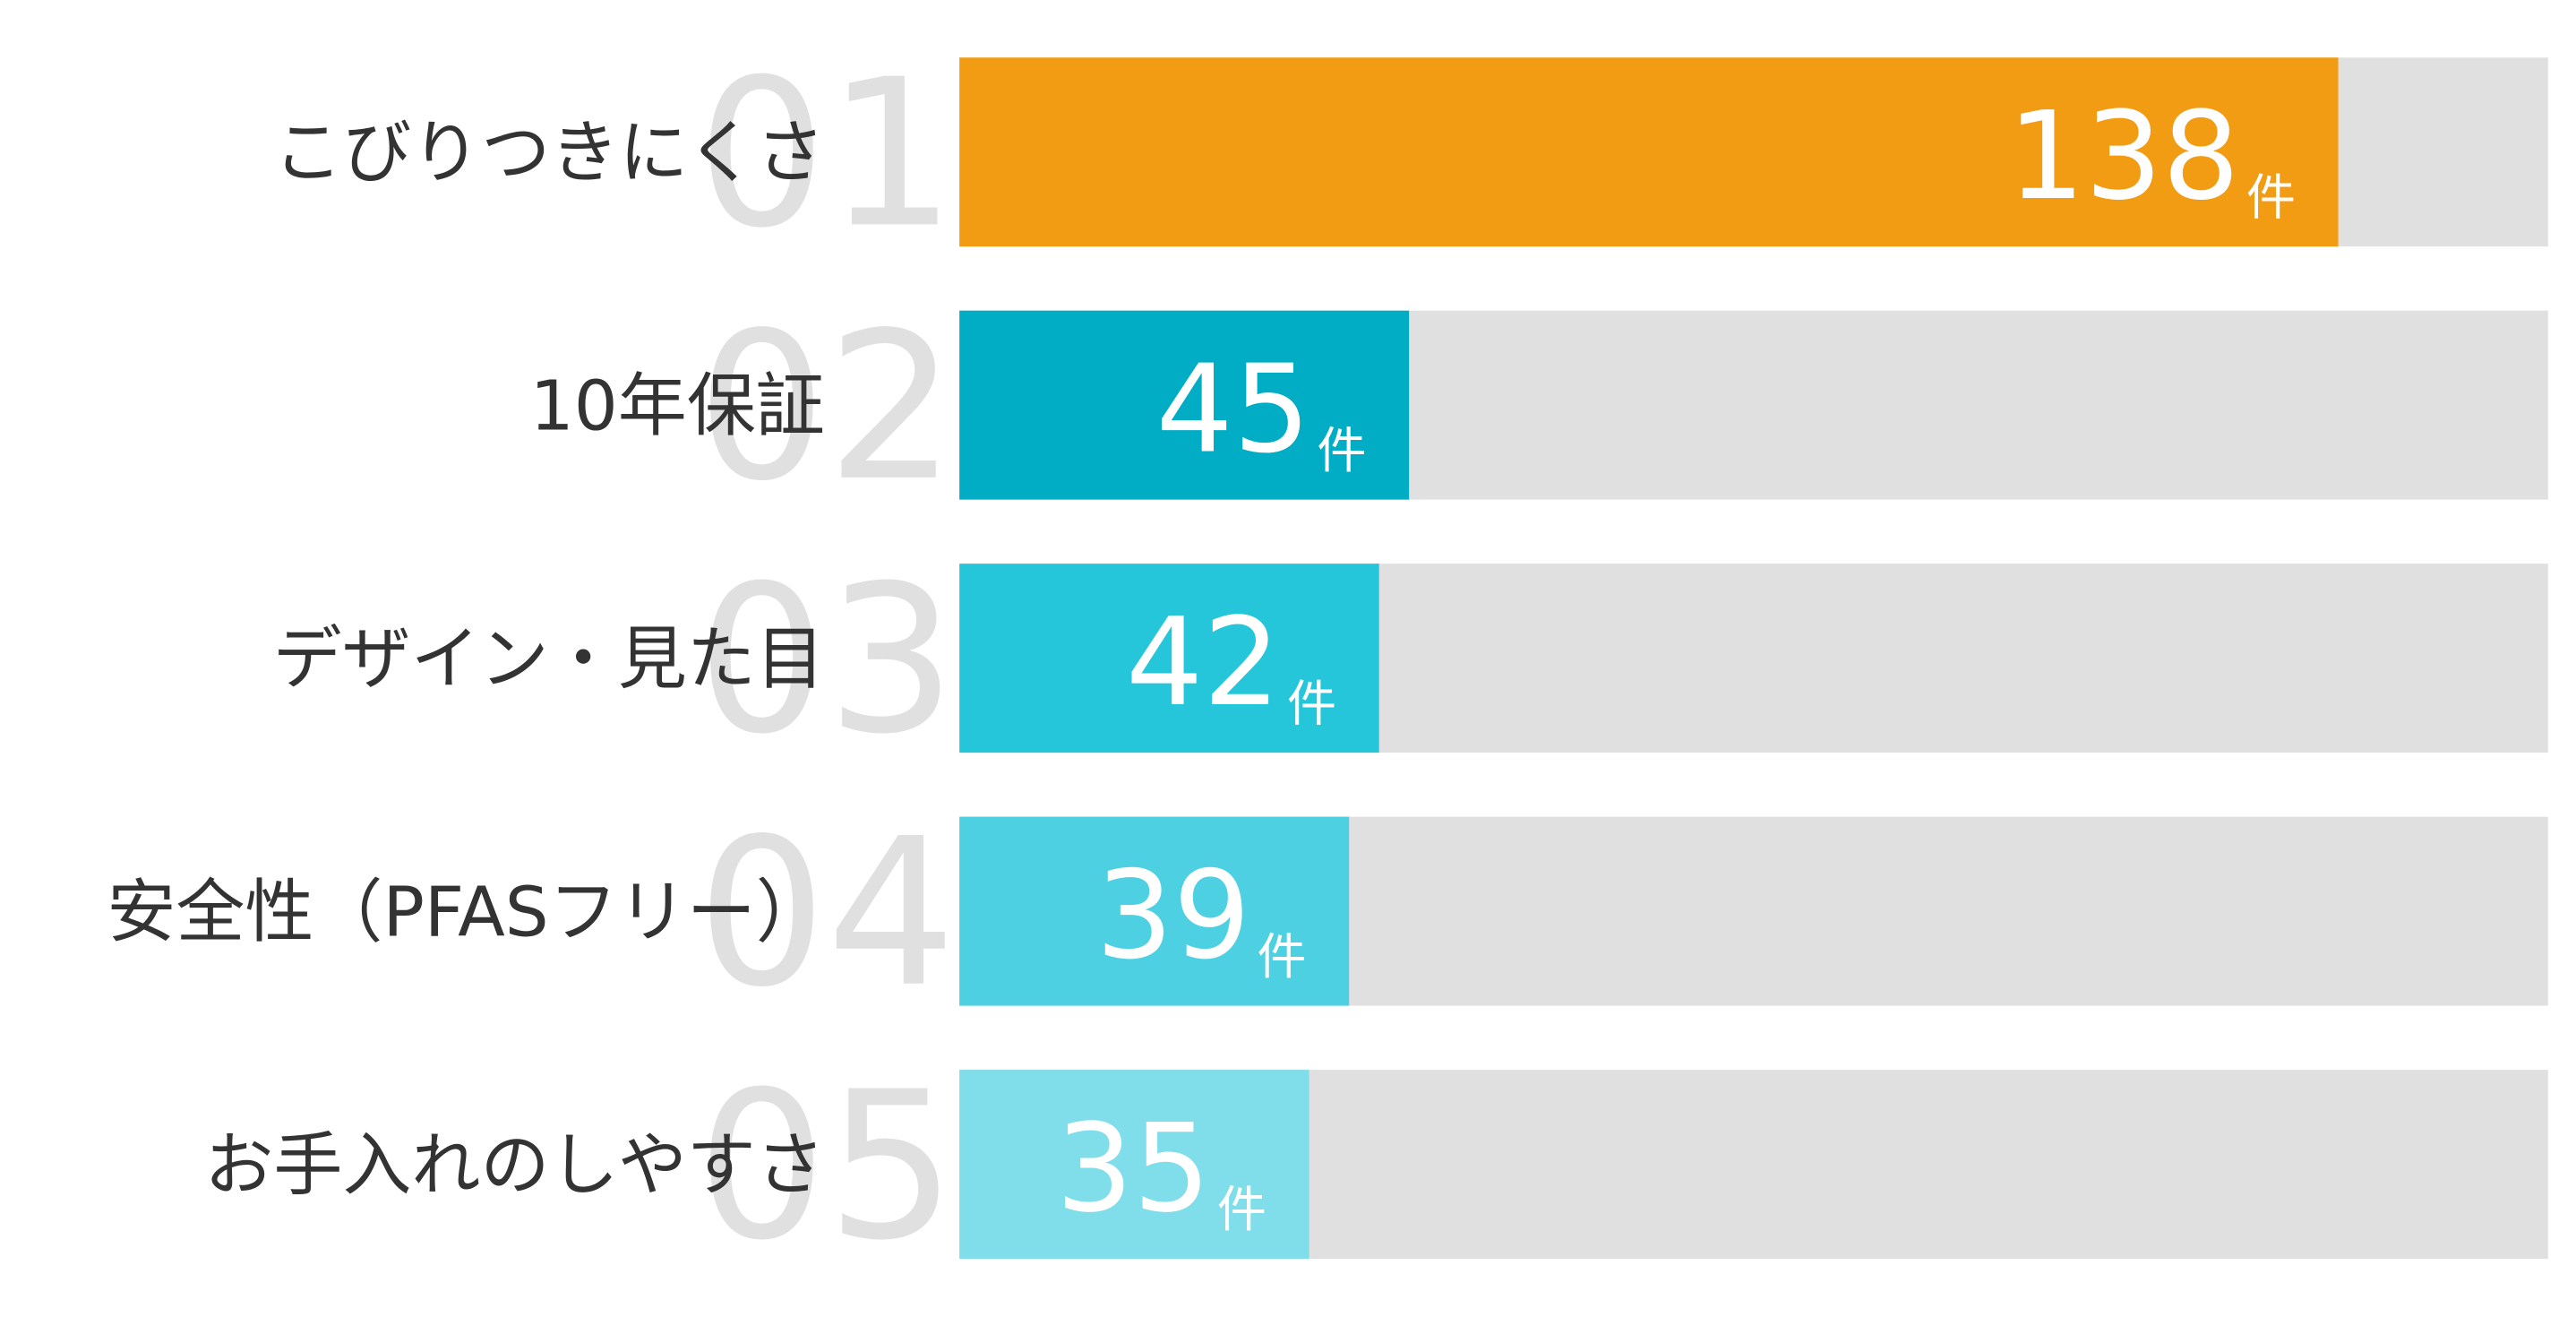  I want to click on rank-number: 04, so click(826, 913).